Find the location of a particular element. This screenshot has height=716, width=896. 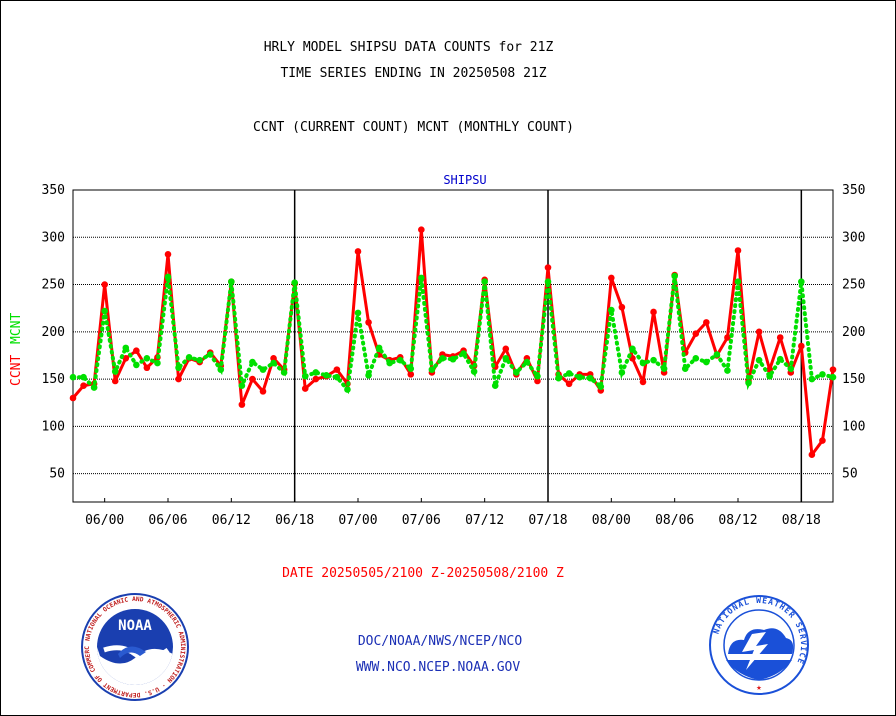

y-tick-label-right: 150 is located at coordinates (853, 379).